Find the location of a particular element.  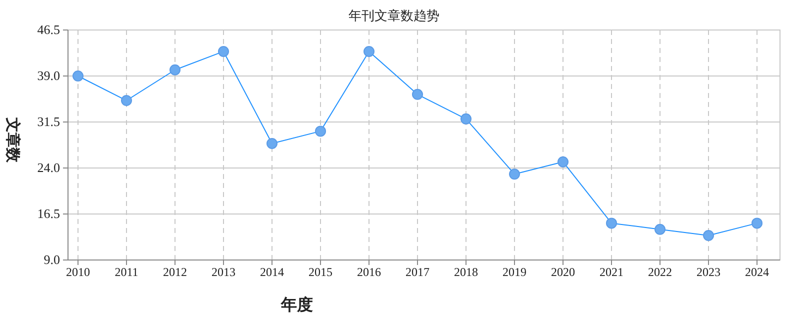

x-tick-label: 2010 is located at coordinates (78, 272).